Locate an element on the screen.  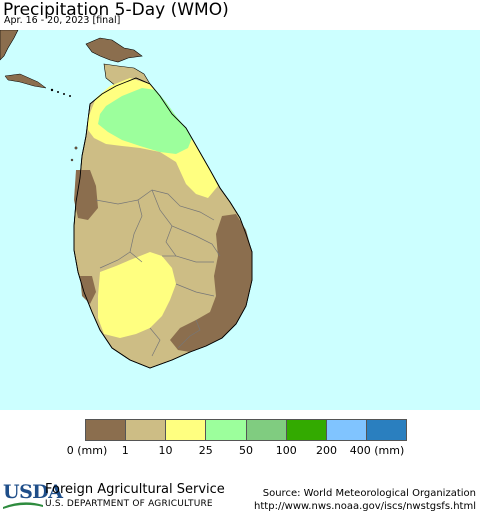
province-boundaries is located at coordinates (158, 273).